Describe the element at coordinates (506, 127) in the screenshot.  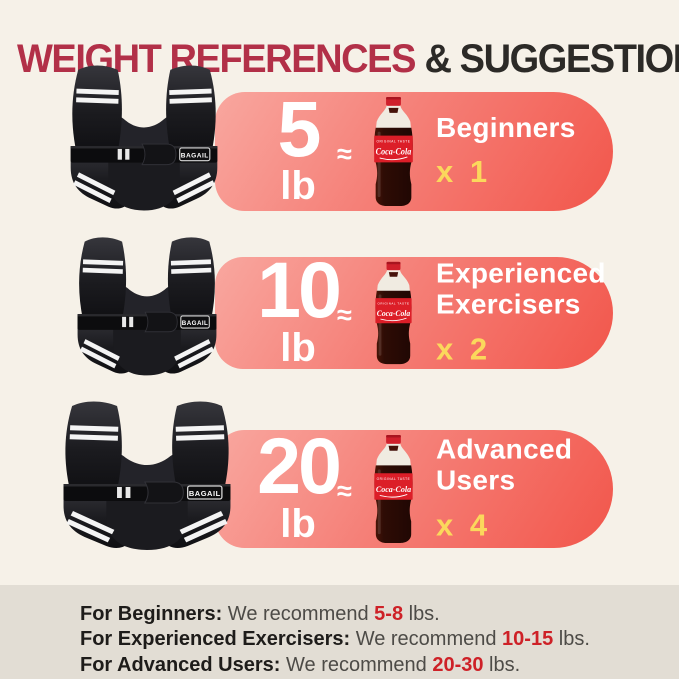
I see `tier-label: Beginners` at that location.